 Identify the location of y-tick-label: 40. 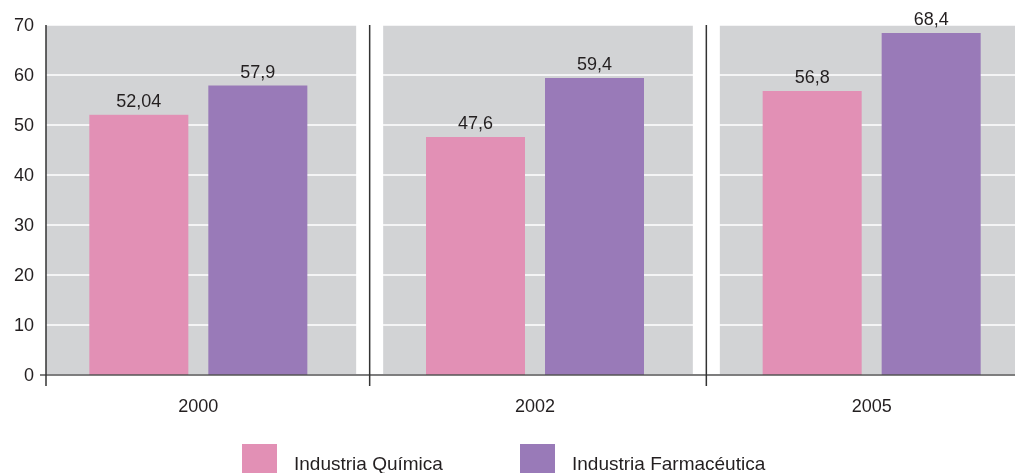
(23, 175).